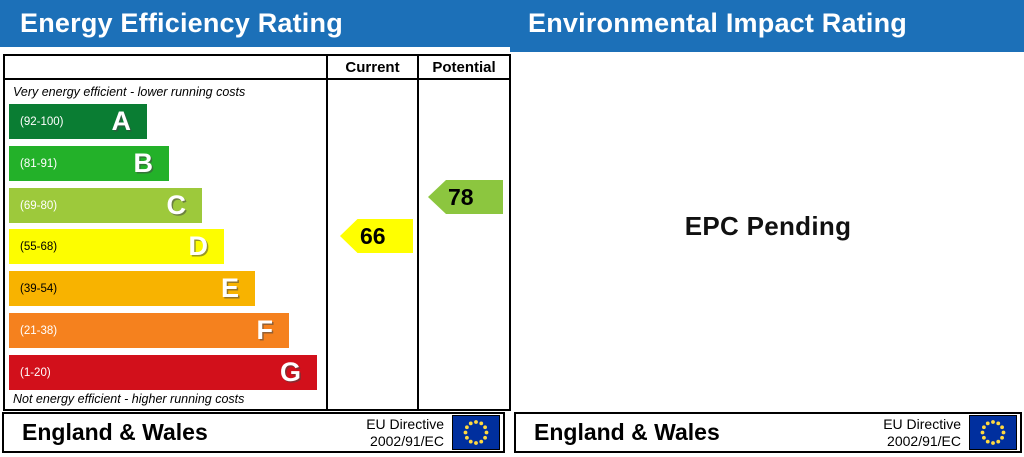 The image size is (1024, 457). I want to click on band-F: (21-38) F, so click(149, 330).